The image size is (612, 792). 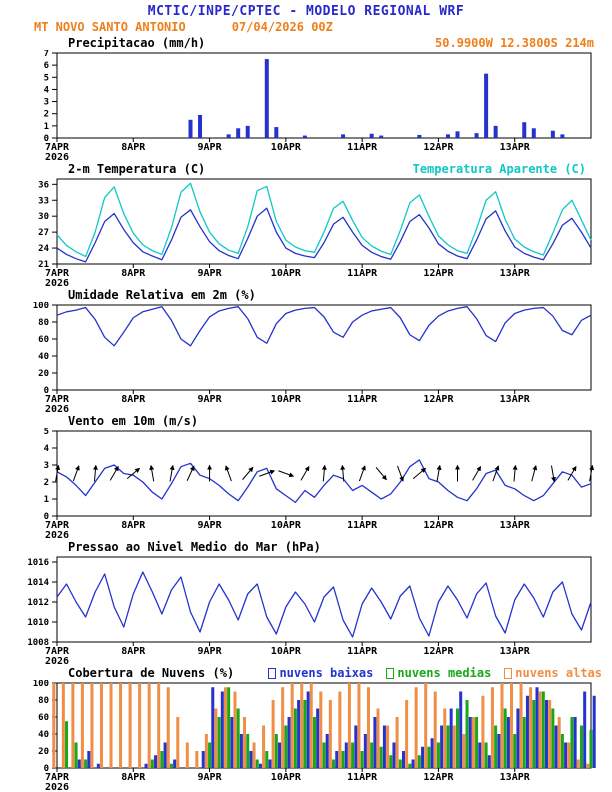 What do you see at coordinates (46, 78) in the screenshot?
I see `svg-text: 5` at bounding box center [46, 78].